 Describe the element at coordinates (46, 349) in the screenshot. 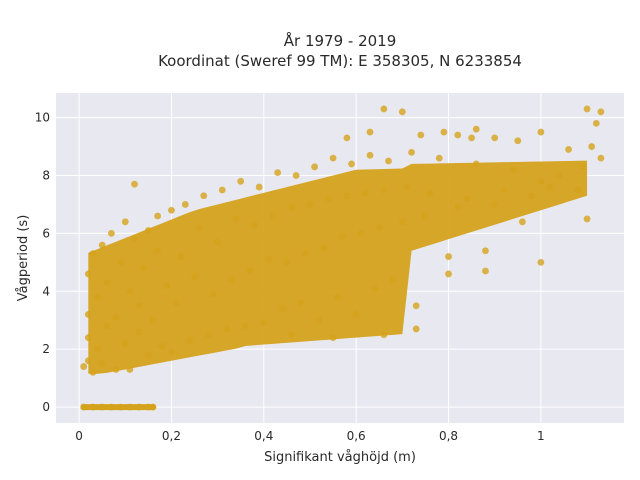

I see `y-tick-label: 2` at that location.